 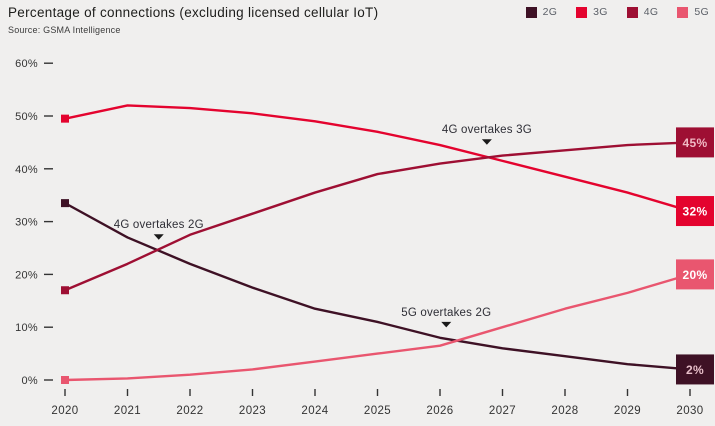 I want to click on legend-item-label: 3G, so click(x=600, y=12).